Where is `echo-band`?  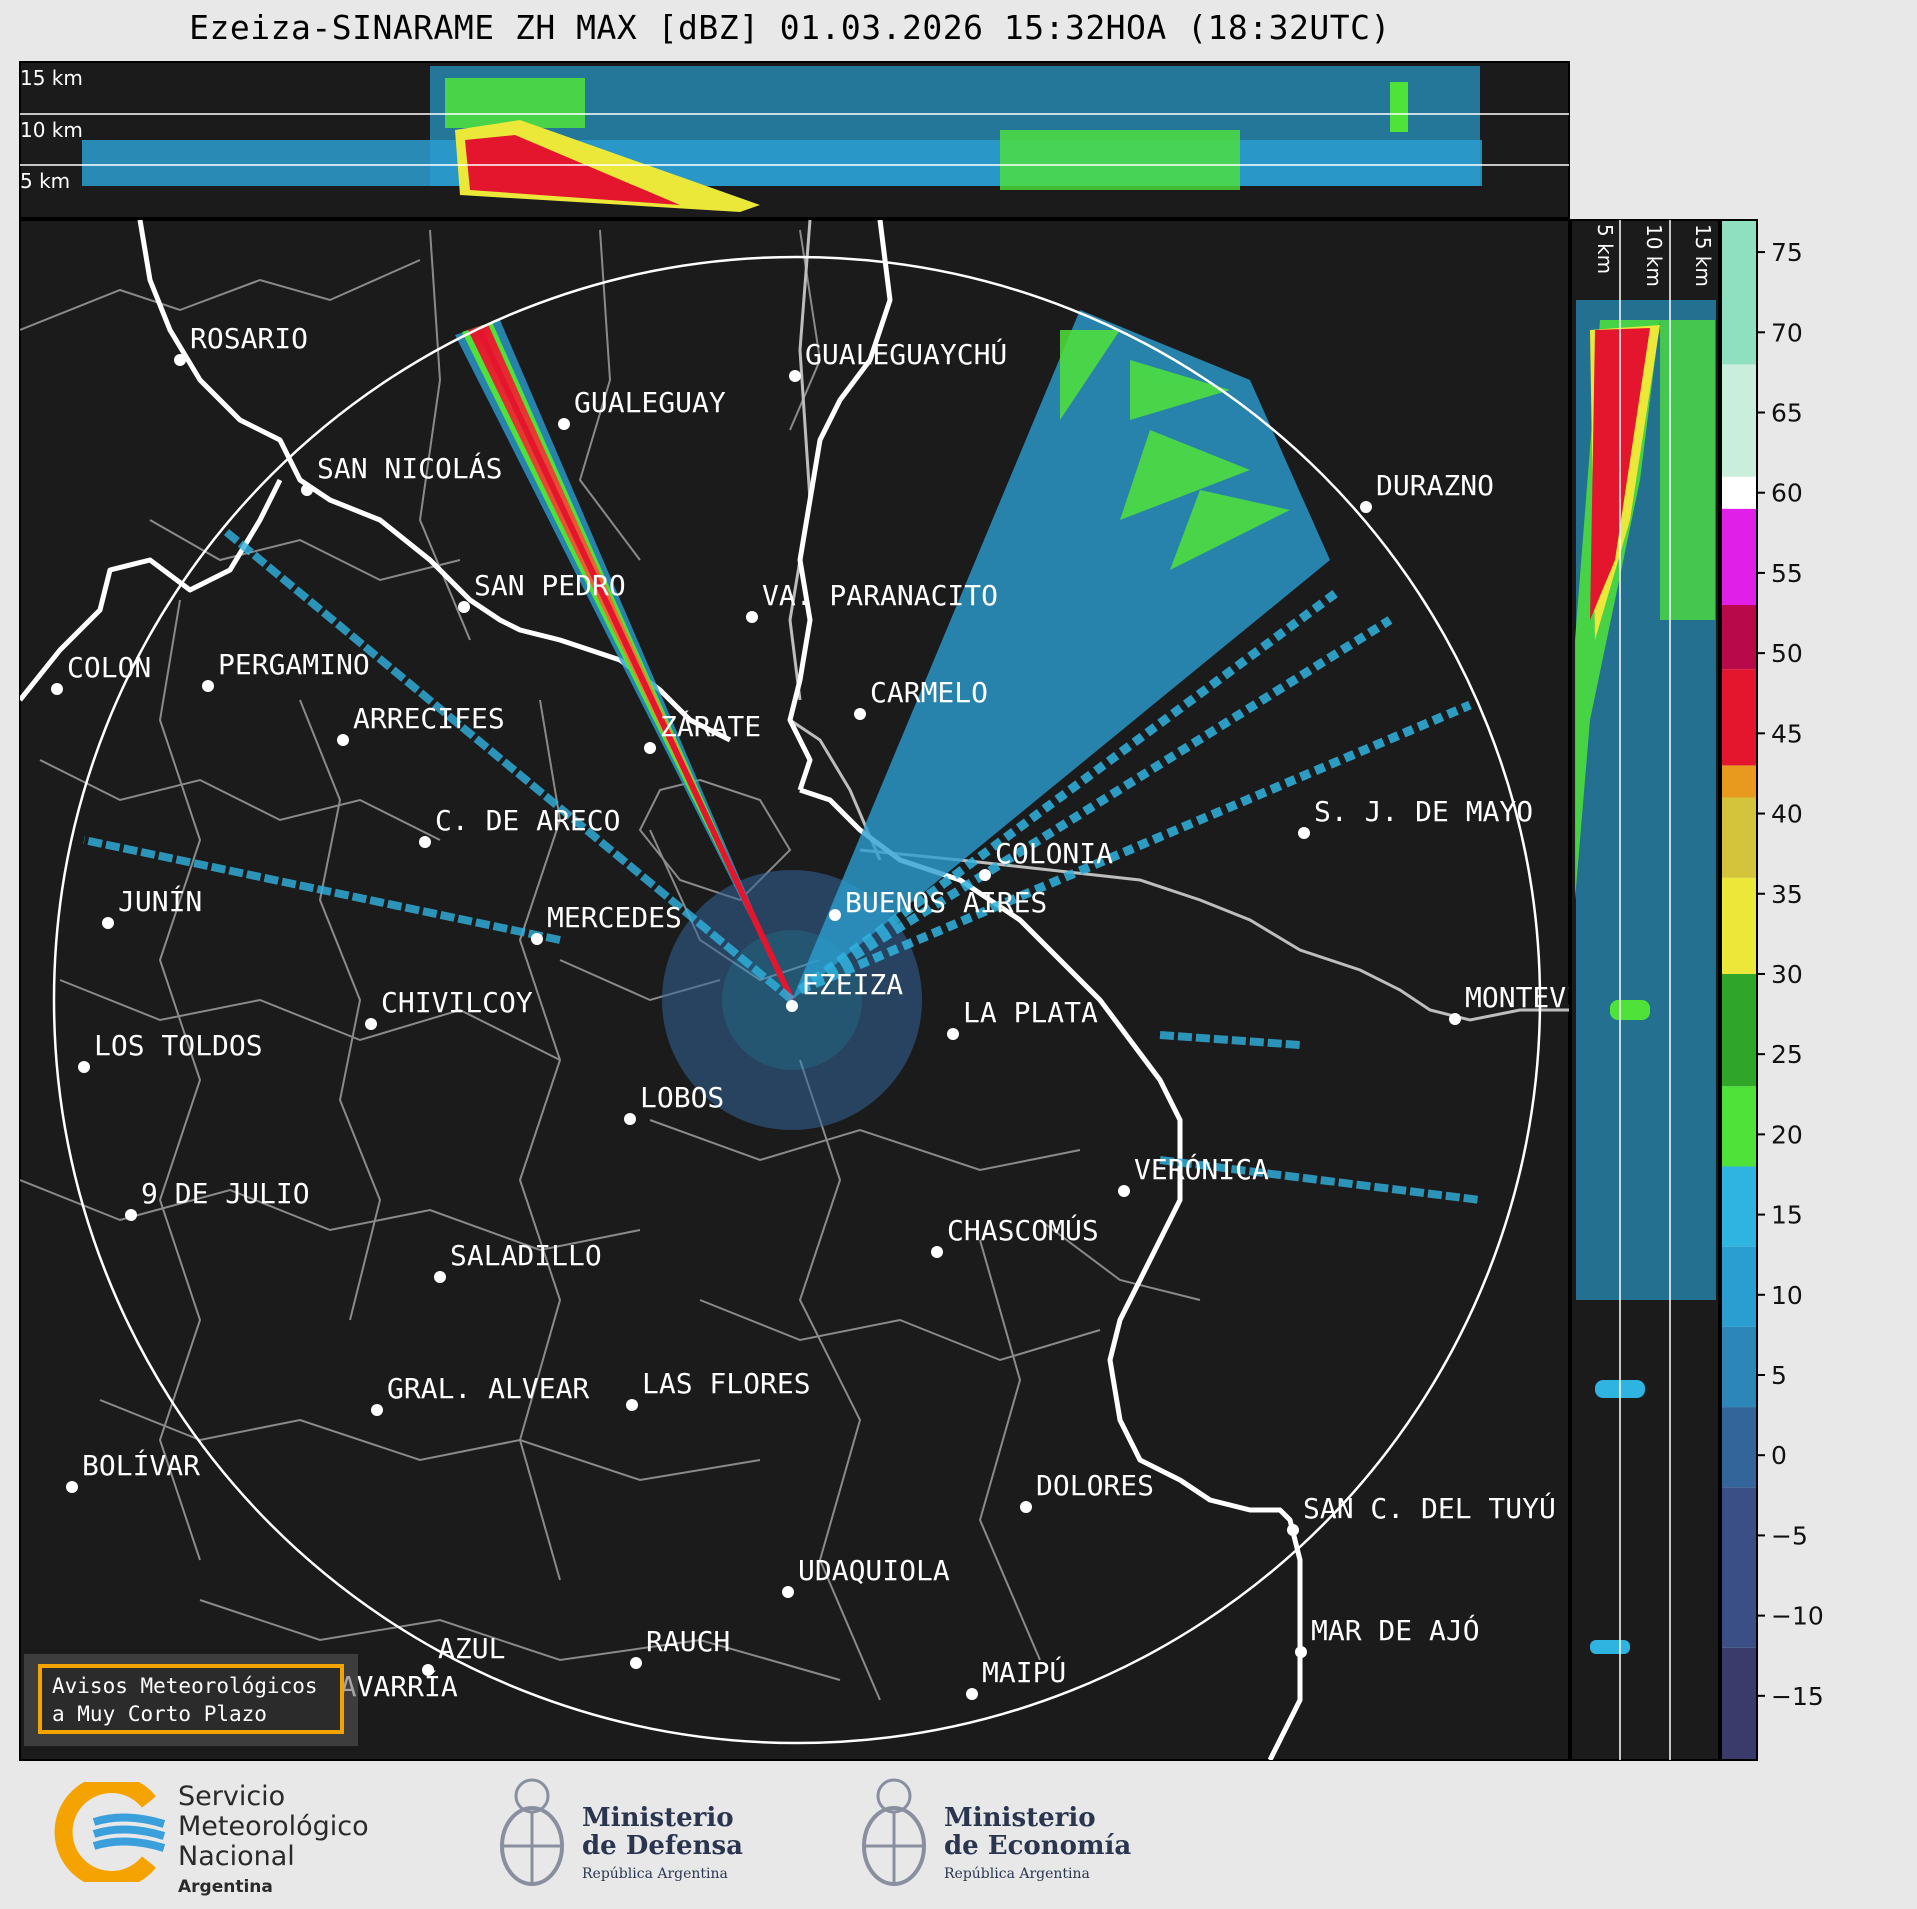
echo-band is located at coordinates (1399, 107).